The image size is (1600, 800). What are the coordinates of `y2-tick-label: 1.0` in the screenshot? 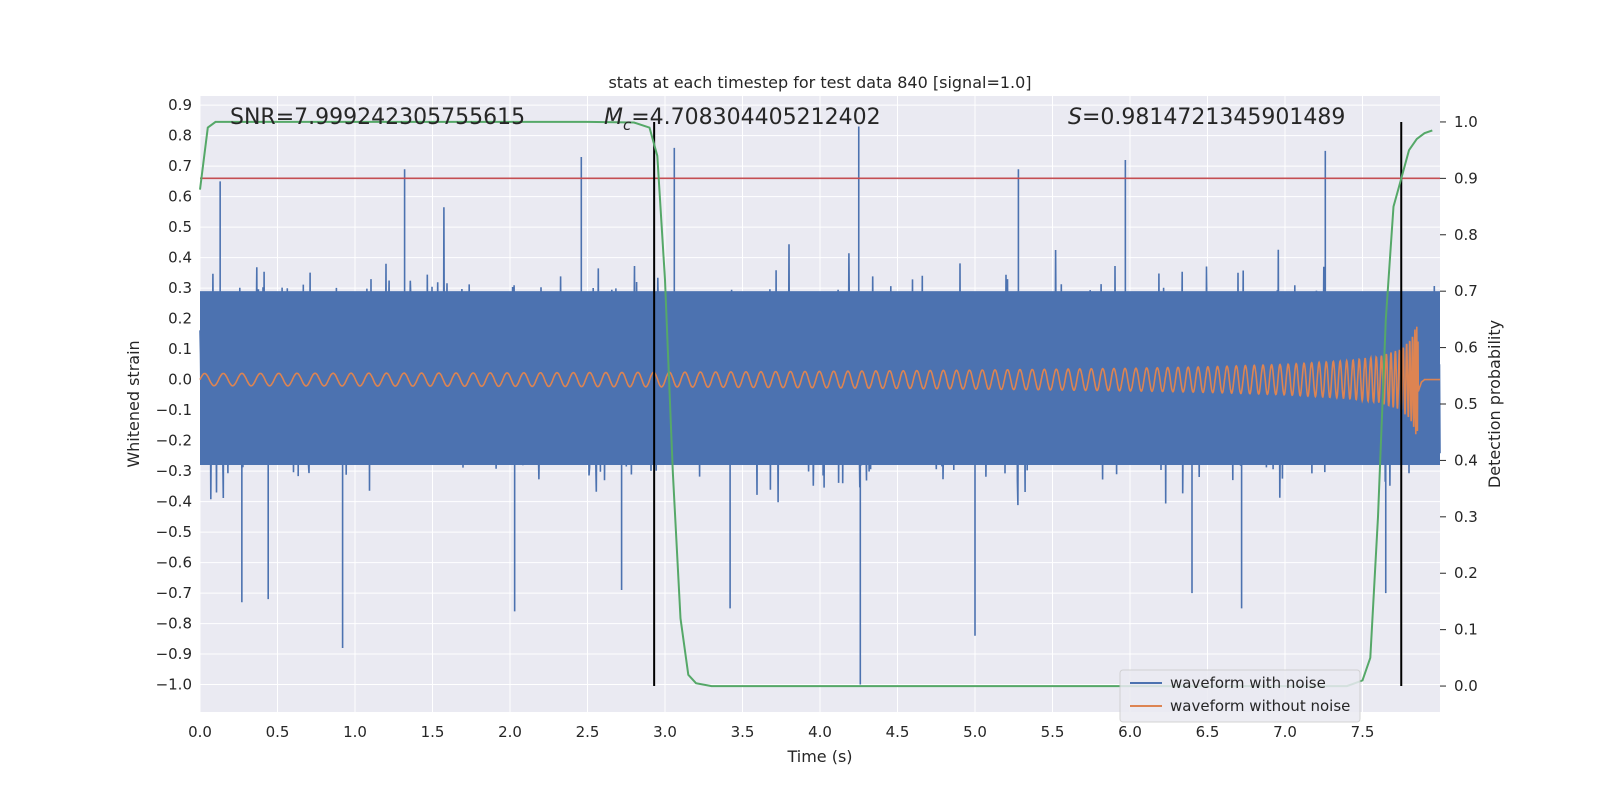 It's located at (1466, 122).